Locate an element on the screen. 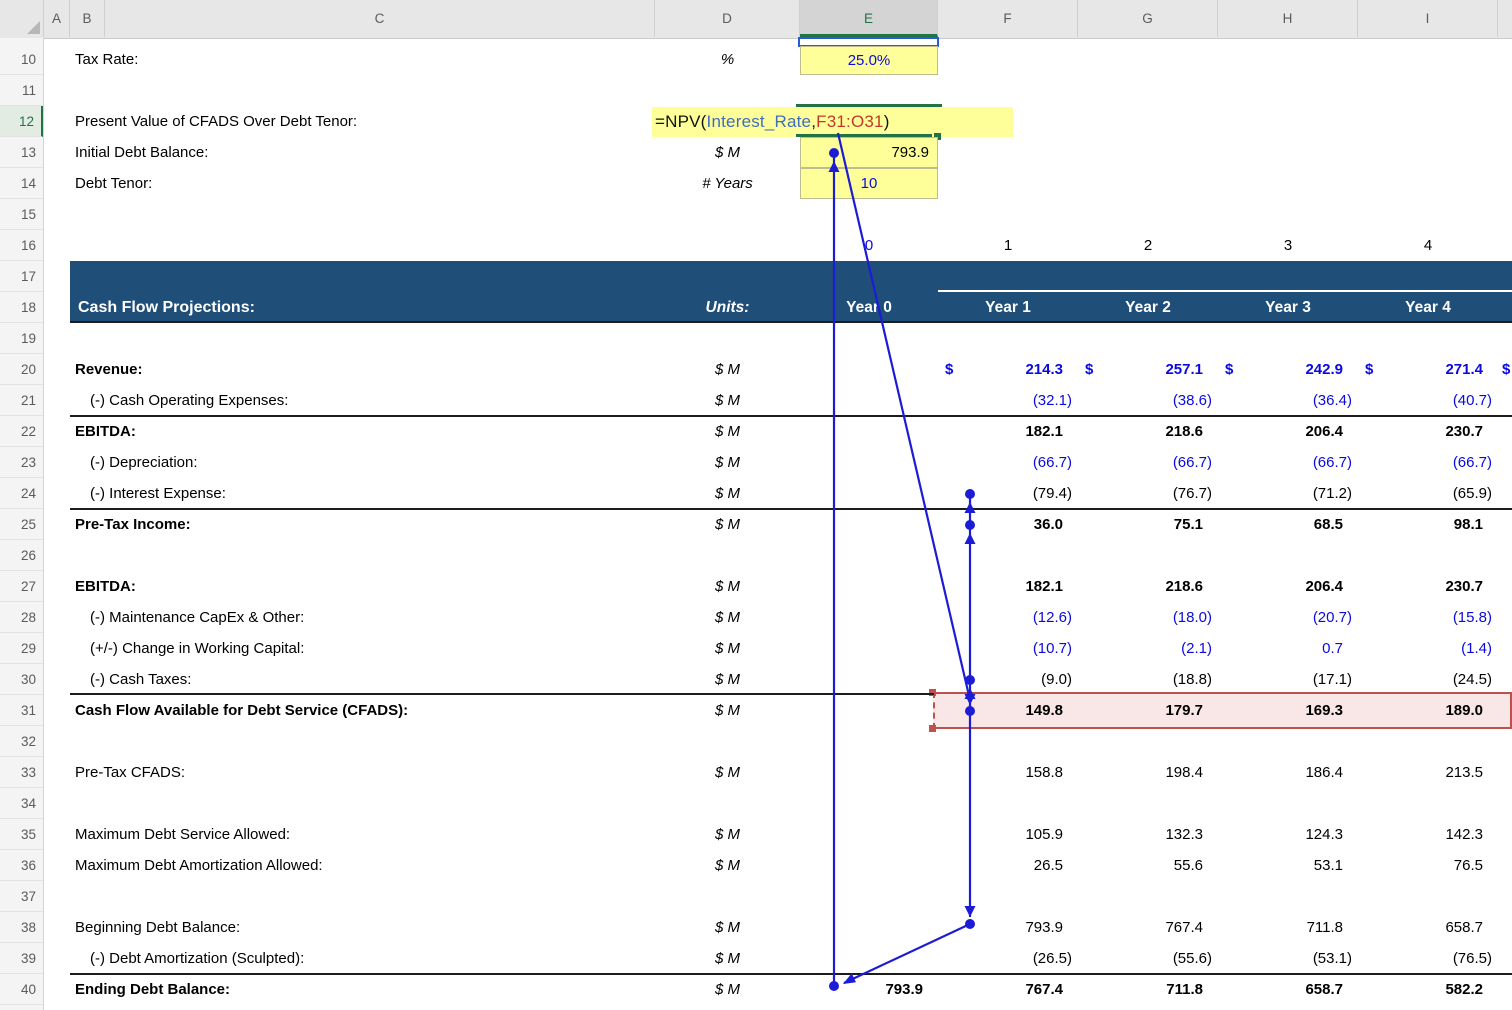 Image resolution: width=1512 pixels, height=1010 pixels. row-label-20: Revenue: is located at coordinates (109, 369).